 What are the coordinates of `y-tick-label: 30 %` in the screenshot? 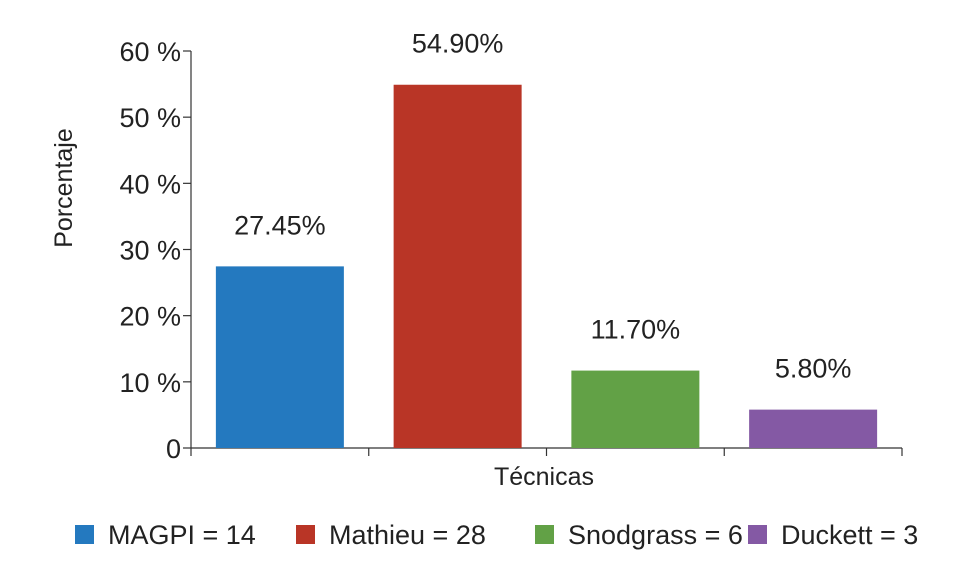 It's located at (150, 251).